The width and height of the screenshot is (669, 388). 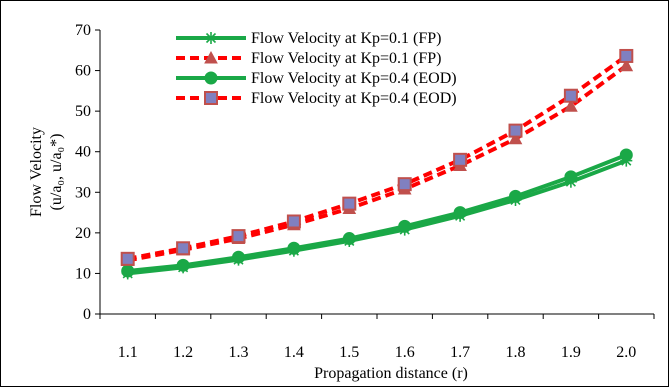 What do you see at coordinates (83, 30) in the screenshot?
I see `y-tick-label: 70` at bounding box center [83, 30].